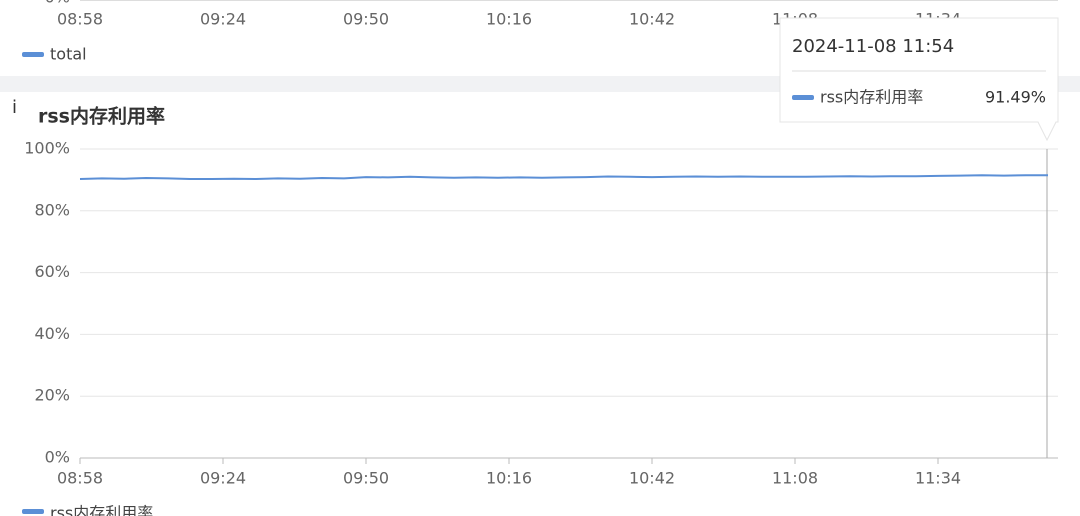  I want to click on legend-label: rss内存利用率, so click(101, 510).